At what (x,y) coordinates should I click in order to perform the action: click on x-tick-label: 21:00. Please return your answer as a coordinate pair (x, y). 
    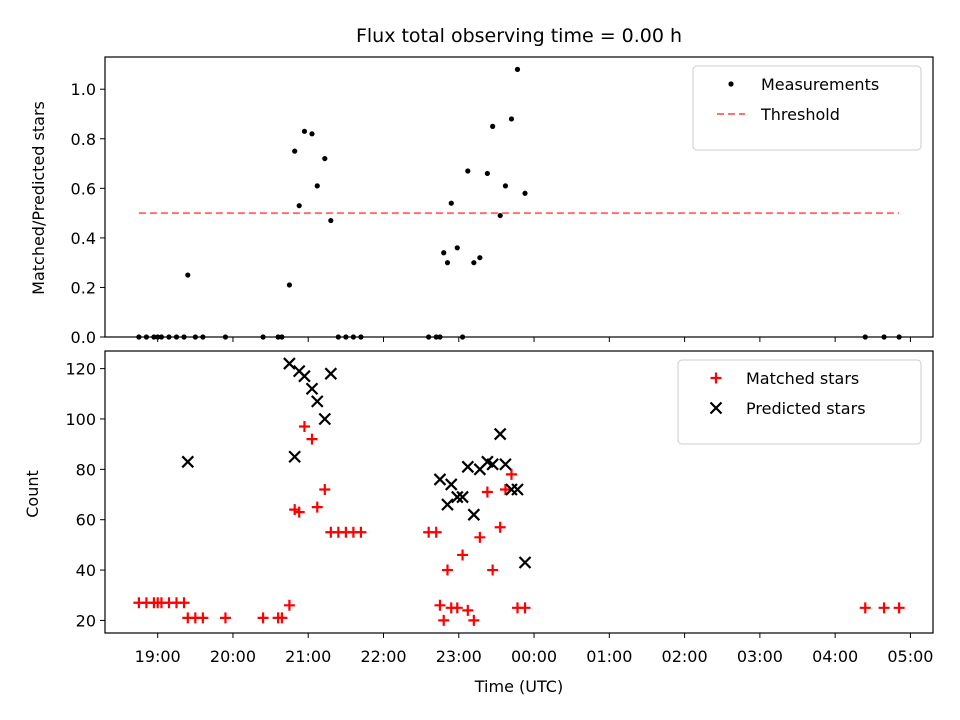
    Looking at the image, I should click on (308, 656).